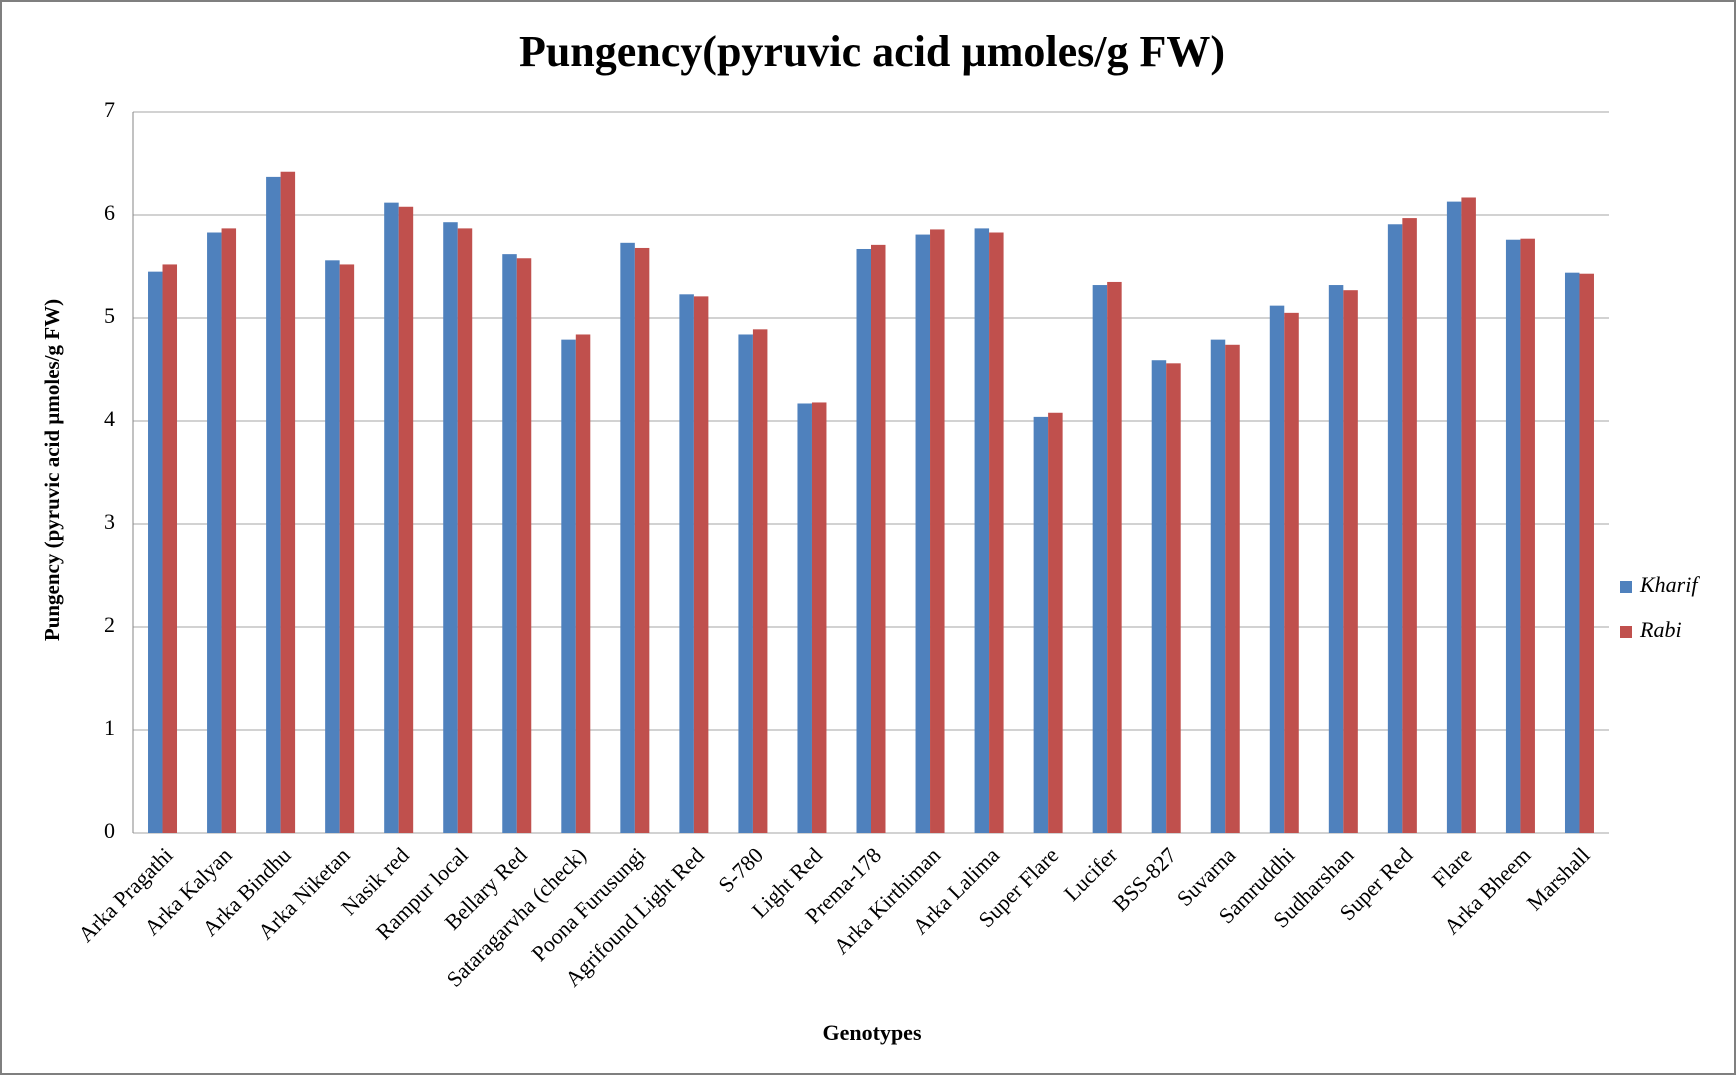  I want to click on y-tick-label: 0, so click(109, 830).